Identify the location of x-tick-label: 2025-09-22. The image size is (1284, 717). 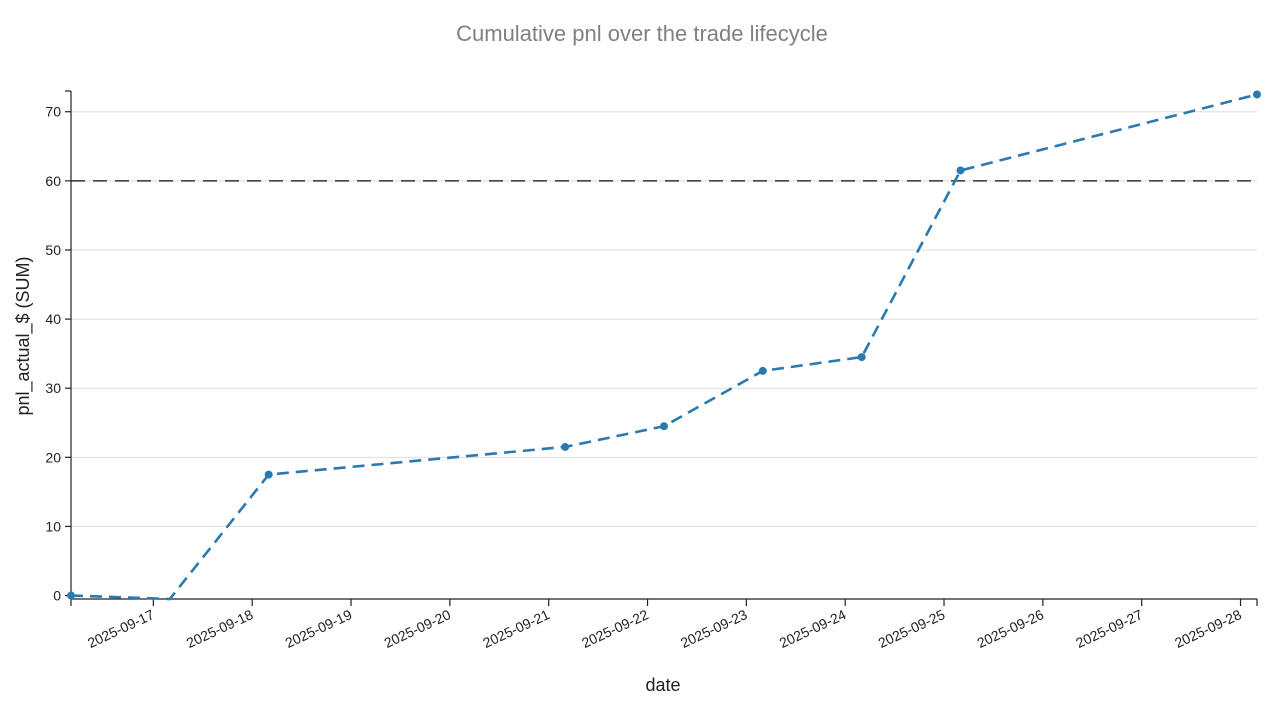
(615, 628).